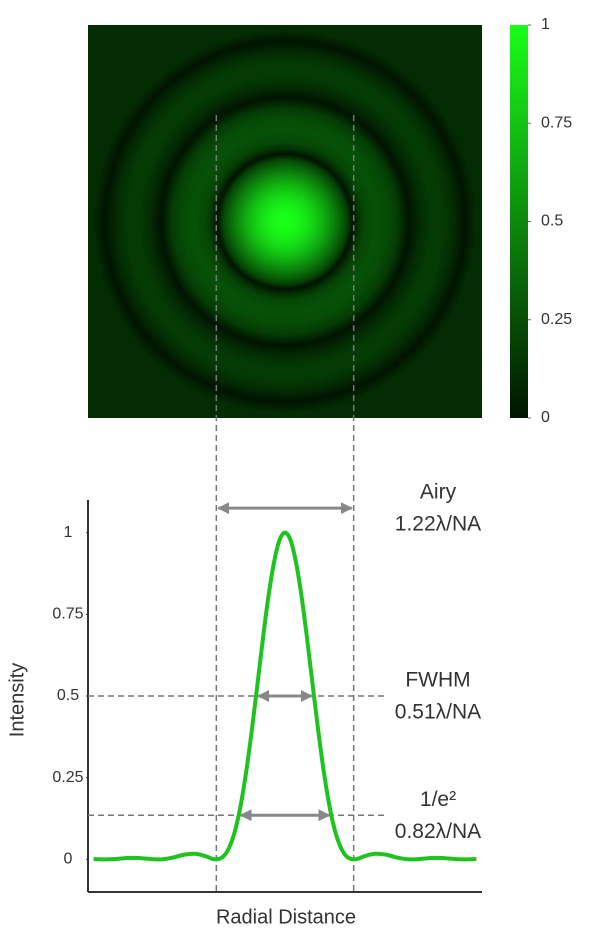  Describe the element at coordinates (67, 614) in the screenshot. I see `y-tick-label: 0.75` at that location.